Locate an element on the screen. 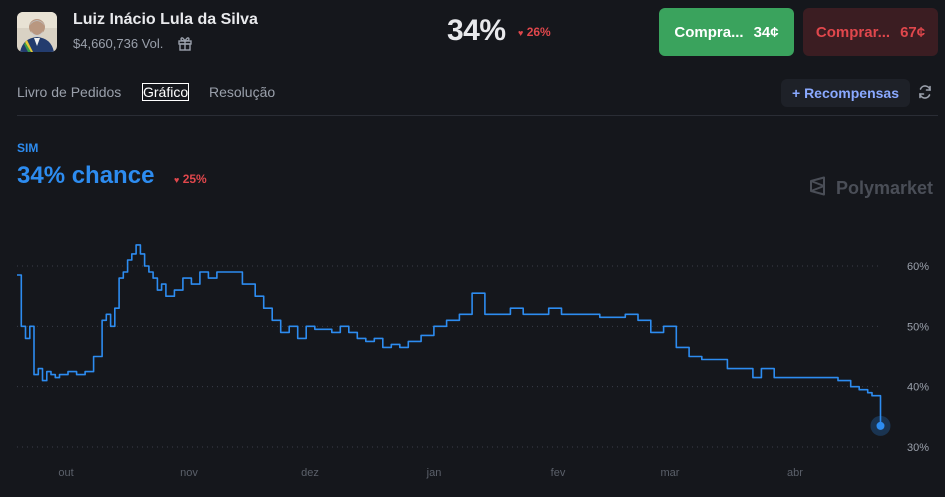  x-tick-label: fev is located at coordinates (558, 473).